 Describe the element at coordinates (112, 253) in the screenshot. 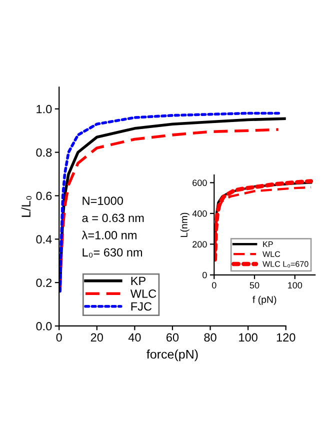

I see `annotation: L₀= 630 nm` at that location.